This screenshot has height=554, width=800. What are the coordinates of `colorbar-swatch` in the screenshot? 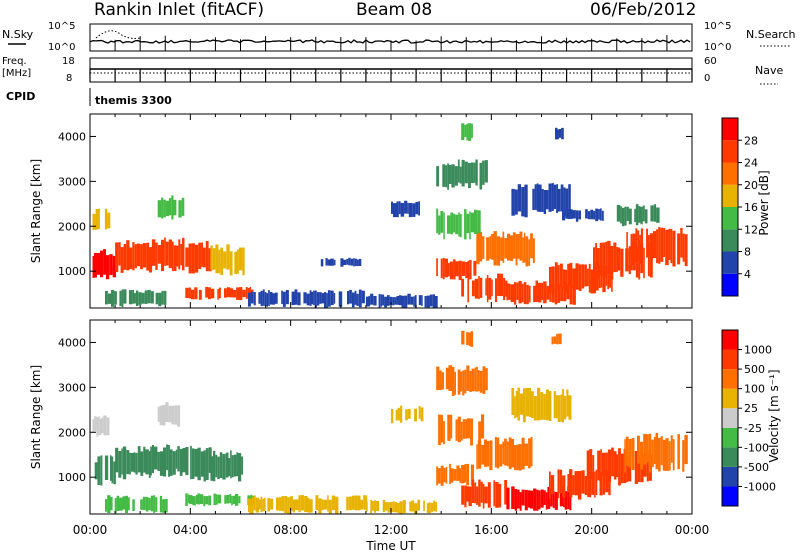 It's located at (730, 240).